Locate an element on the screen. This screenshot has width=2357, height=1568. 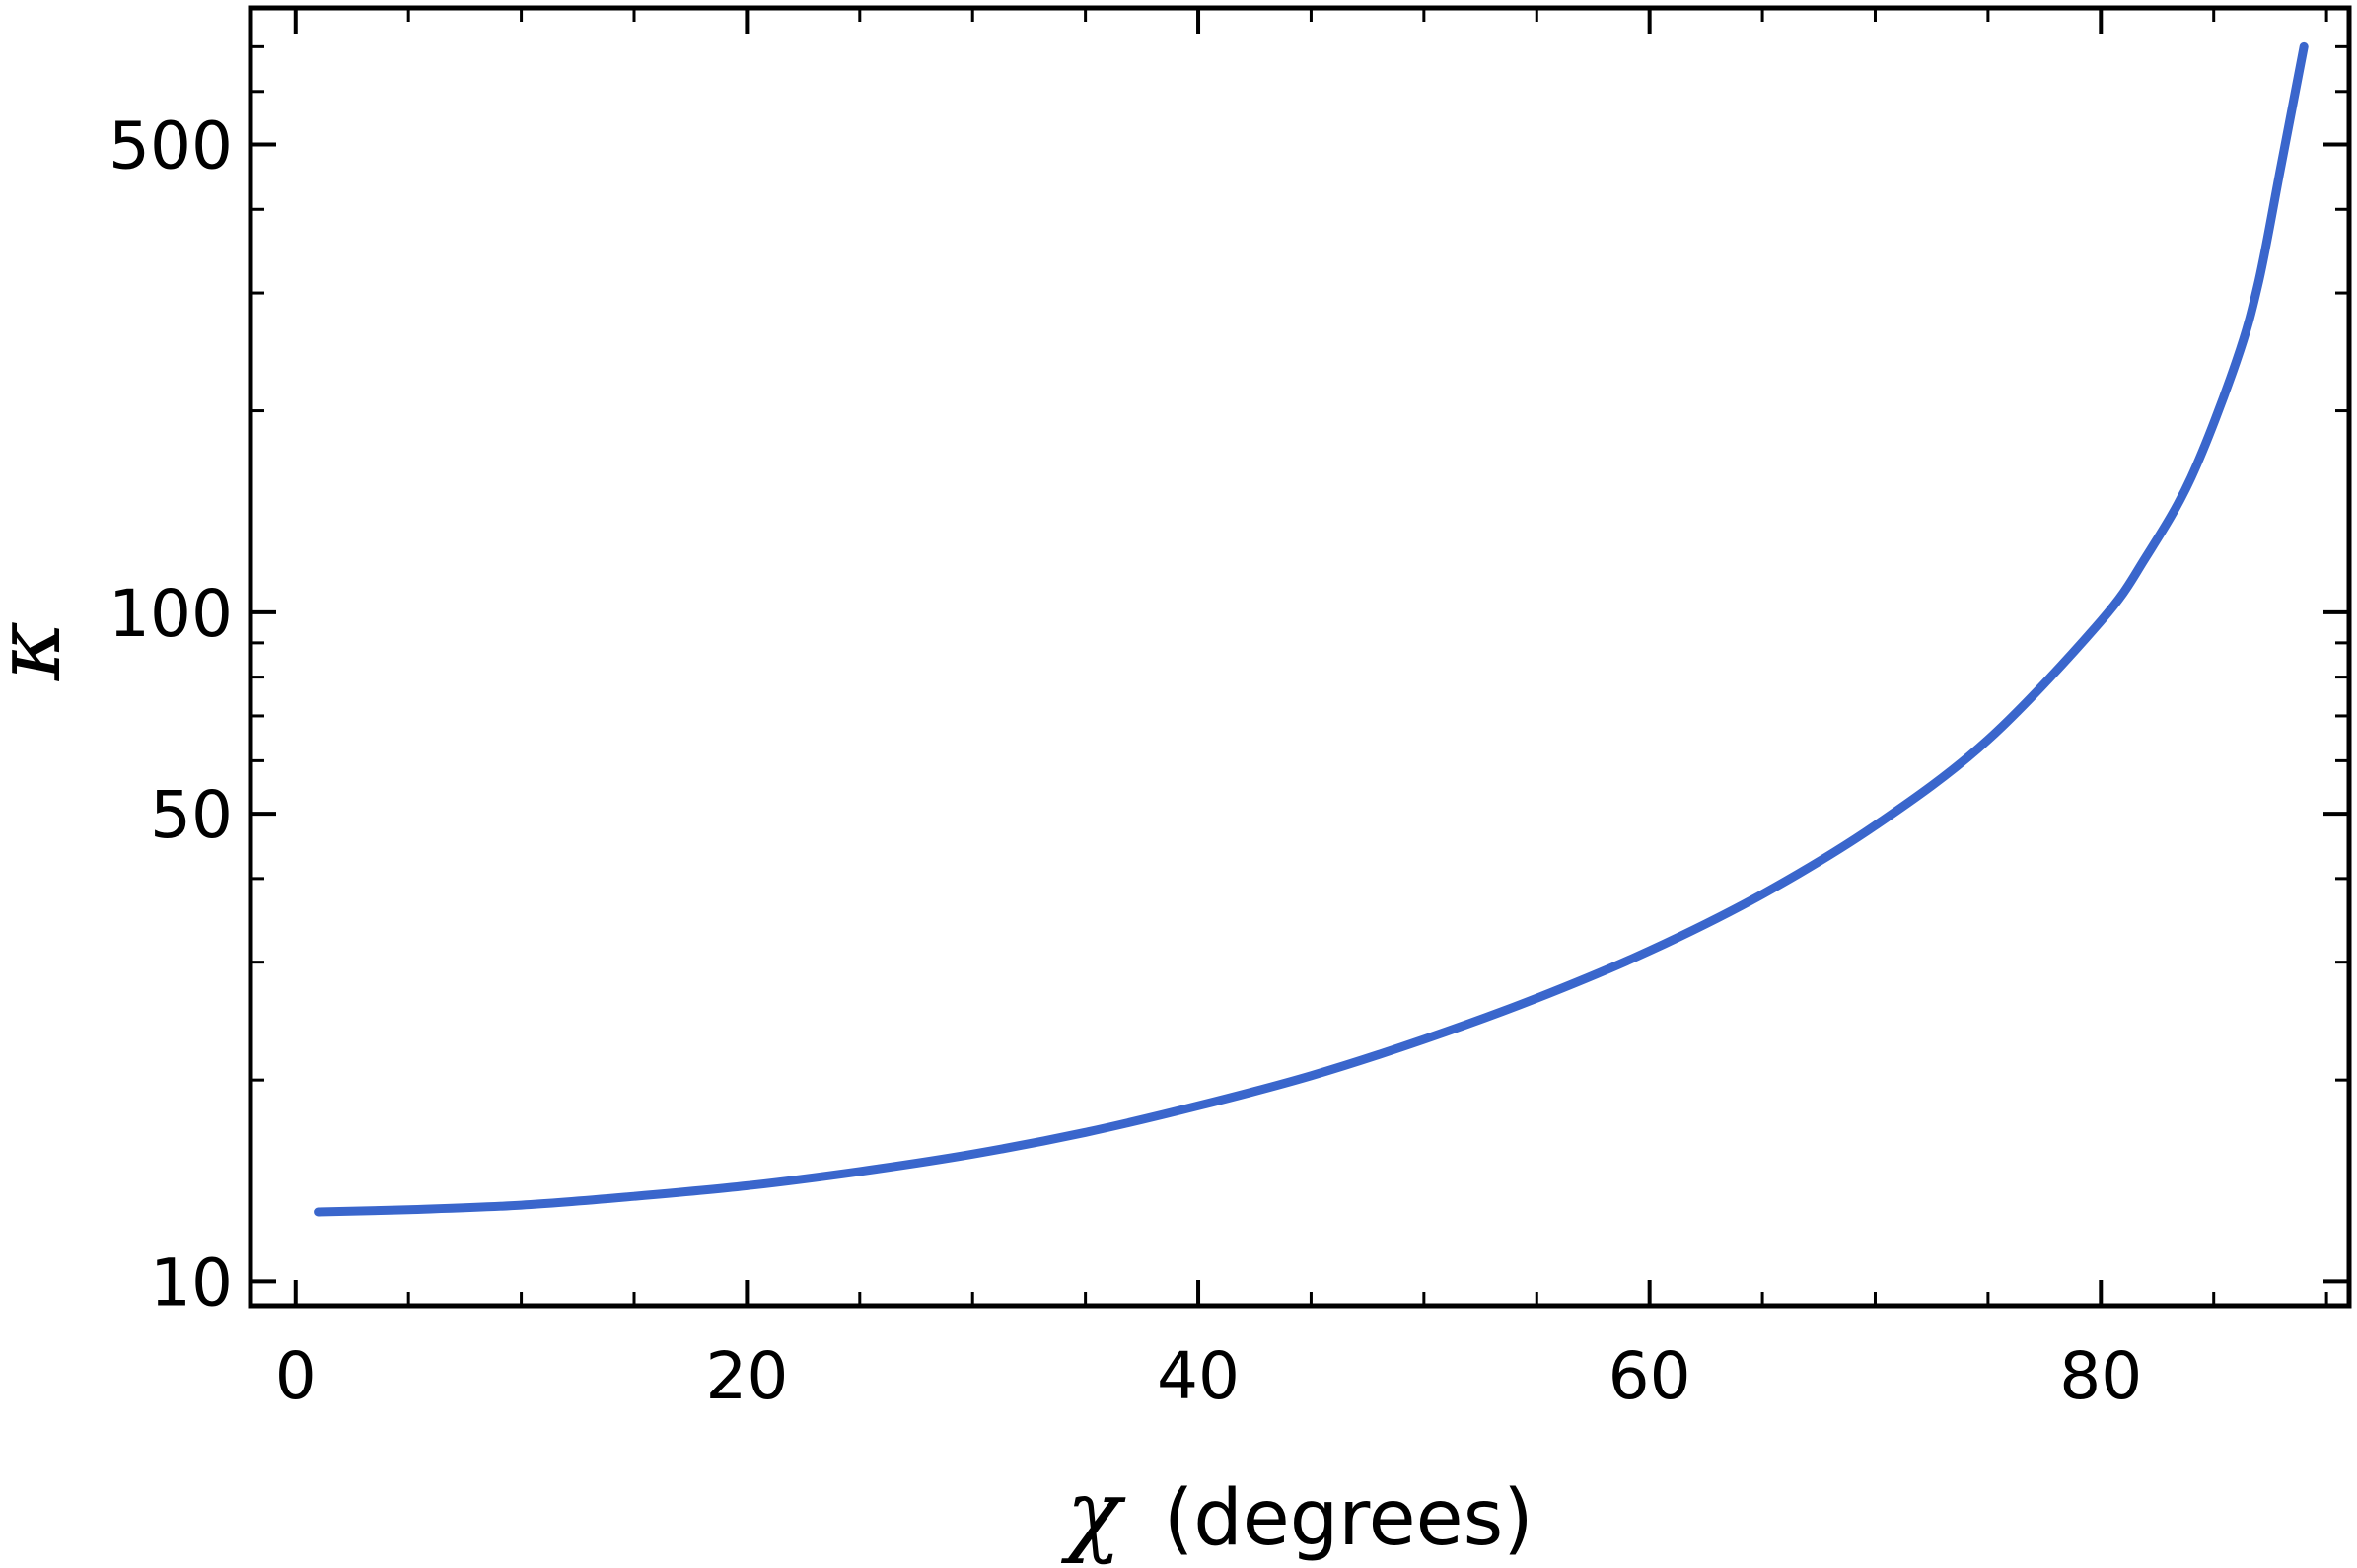
x-axis-label: χ (degrees) is located at coordinates (1296, 1513).